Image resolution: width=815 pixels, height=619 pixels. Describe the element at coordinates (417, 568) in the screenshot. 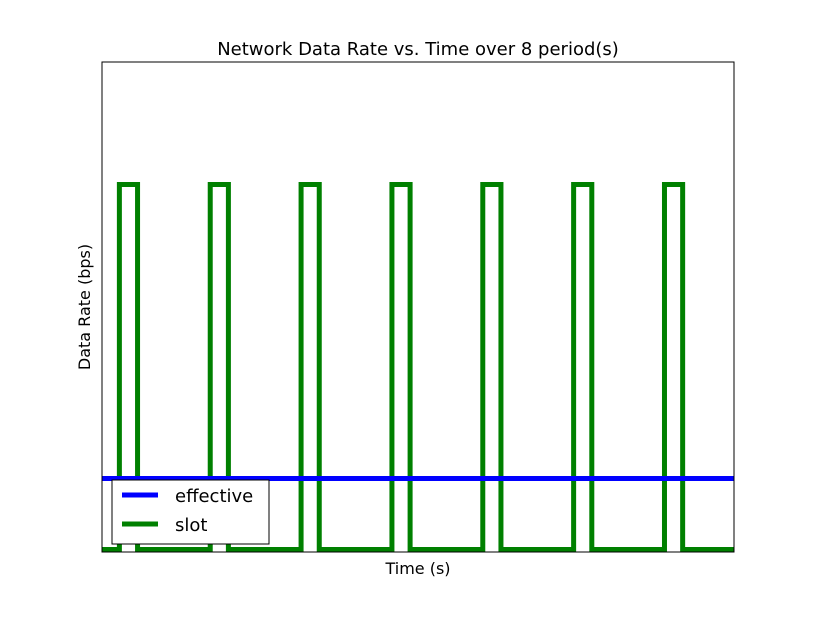

I see `x-axis-label: Time (s)` at that location.